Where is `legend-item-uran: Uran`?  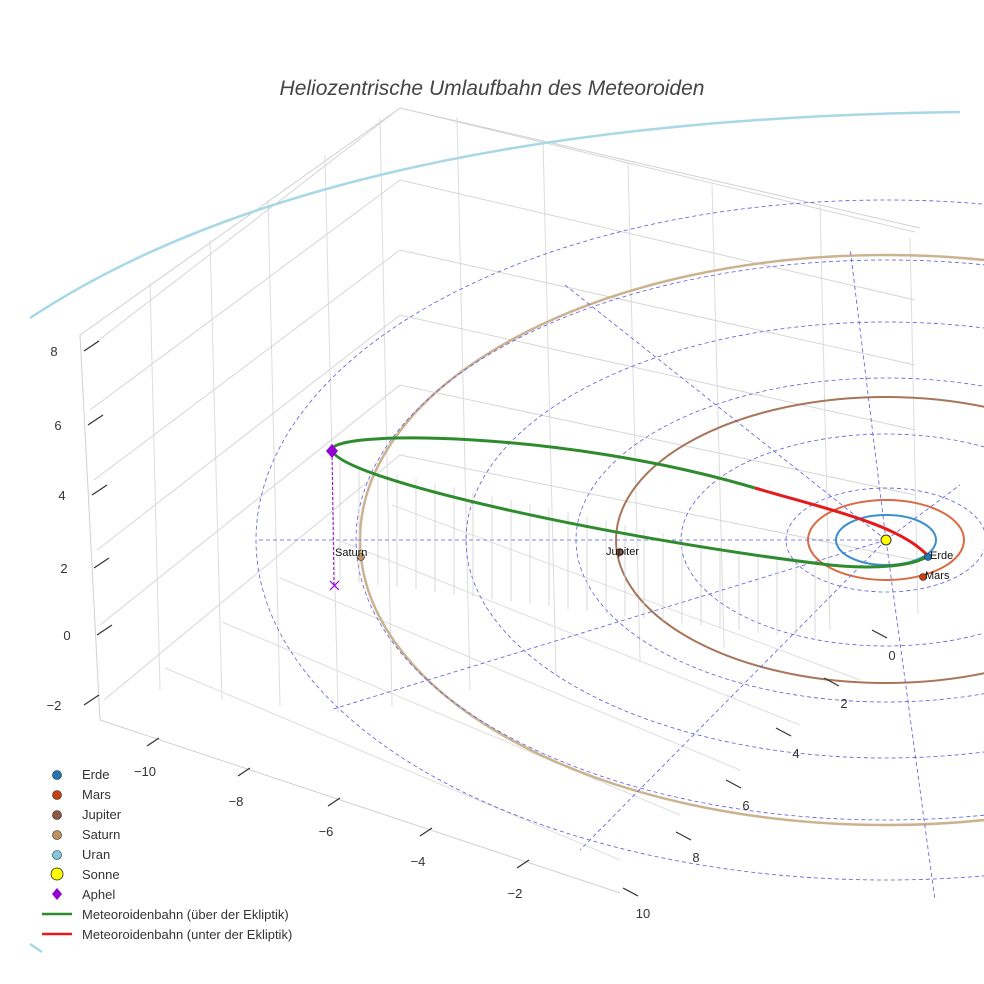 legend-item-uran: Uran is located at coordinates (81, 854).